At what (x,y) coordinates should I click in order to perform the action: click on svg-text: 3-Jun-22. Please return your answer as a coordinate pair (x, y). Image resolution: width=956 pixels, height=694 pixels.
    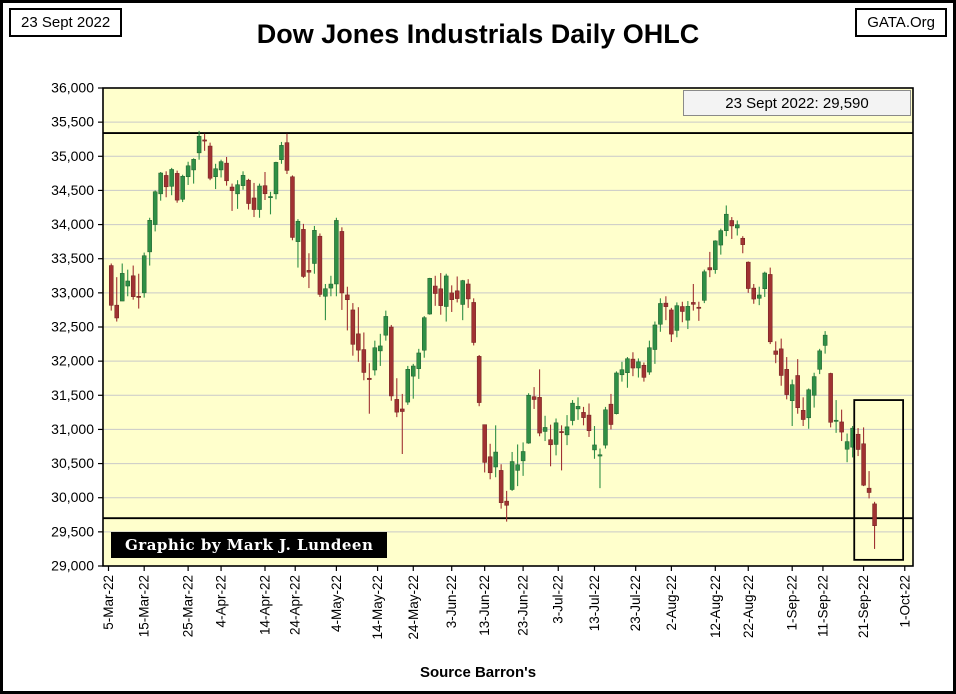
    Looking at the image, I should click on (451, 601).